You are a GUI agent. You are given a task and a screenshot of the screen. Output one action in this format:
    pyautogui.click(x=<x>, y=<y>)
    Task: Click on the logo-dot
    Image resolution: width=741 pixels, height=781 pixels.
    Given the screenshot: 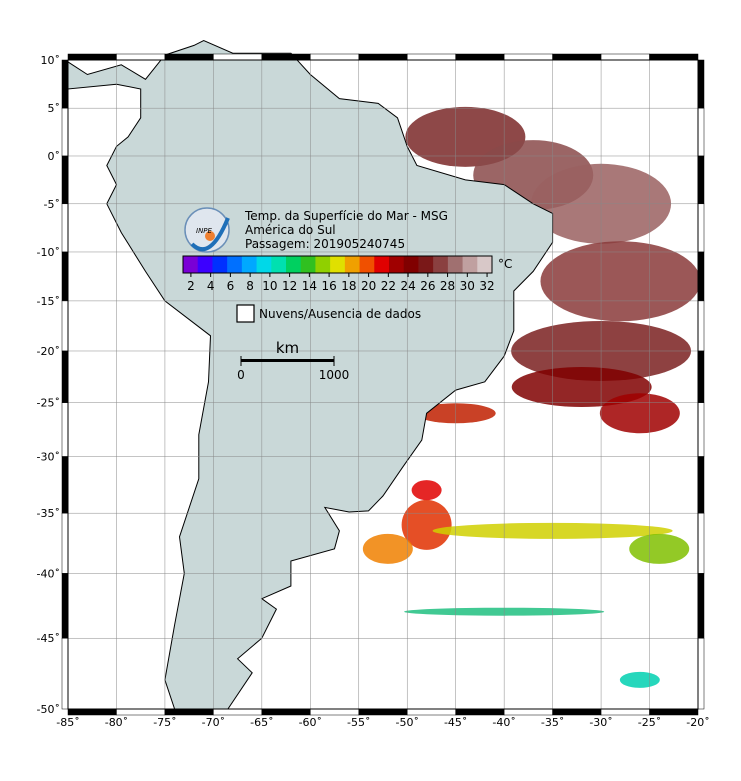 What is the action you would take?
    pyautogui.click(x=210, y=236)
    